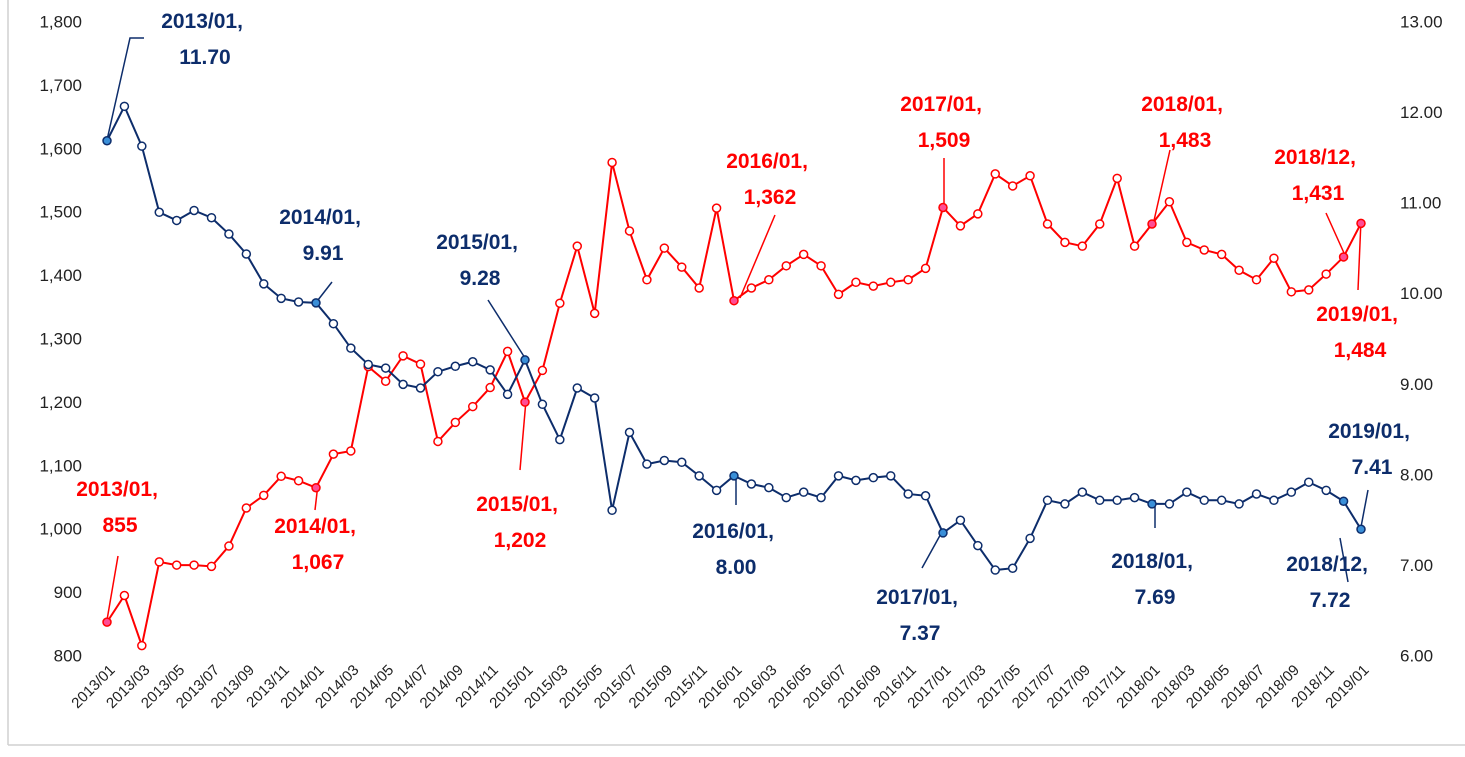 This screenshot has width=1465, height=757. Describe the element at coordinates (120, 507) in the screenshot. I see `data-label: 2013/01, 855` at that location.